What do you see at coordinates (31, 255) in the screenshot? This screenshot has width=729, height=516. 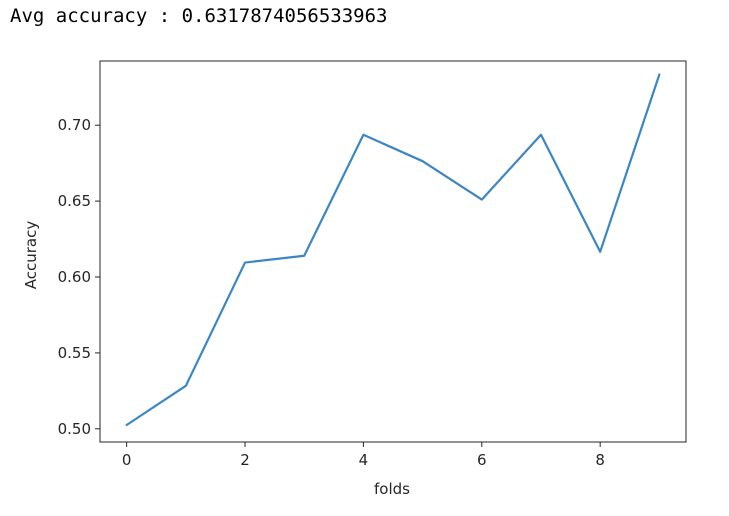 I see `y-axis-label: Accuracy` at bounding box center [31, 255].